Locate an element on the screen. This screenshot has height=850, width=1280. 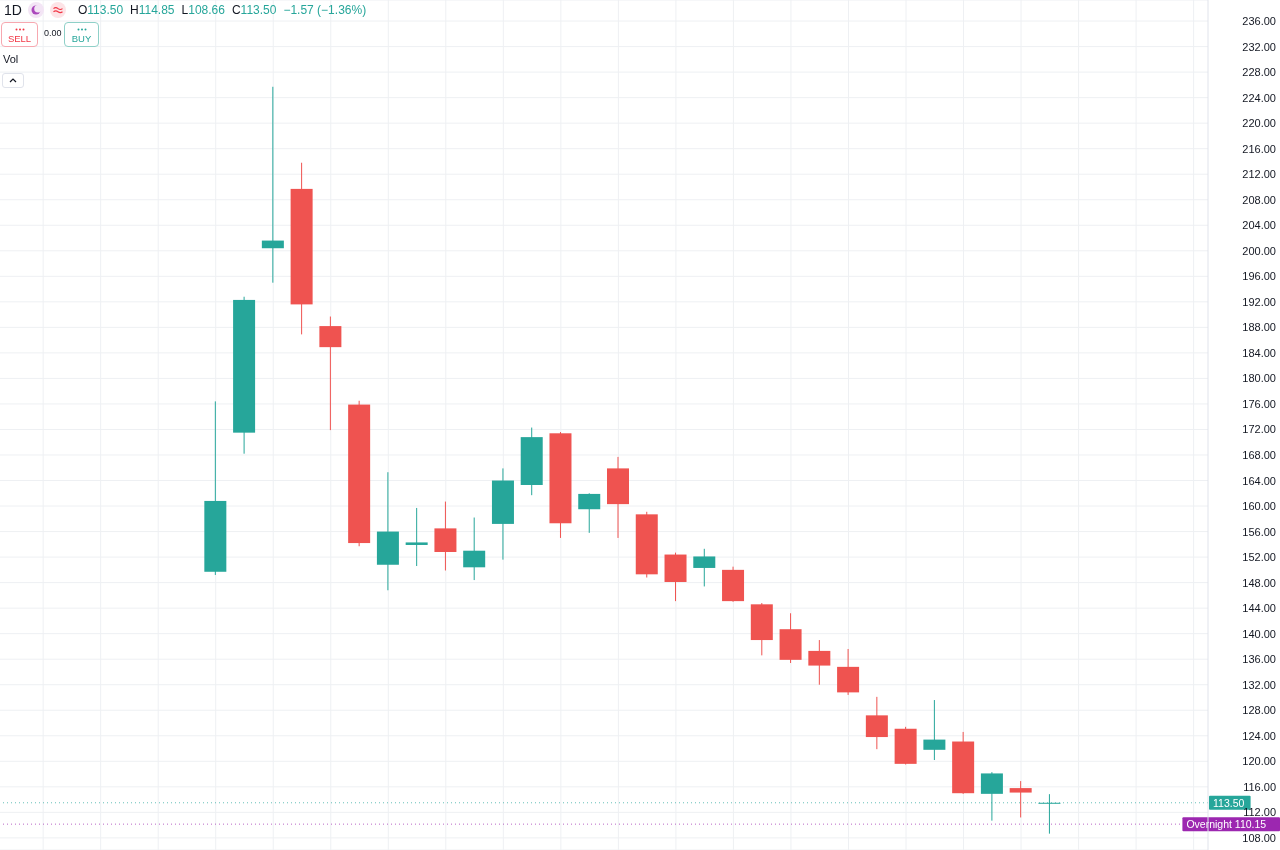
y-tick-label: 172.00 is located at coordinates (1259, 429).